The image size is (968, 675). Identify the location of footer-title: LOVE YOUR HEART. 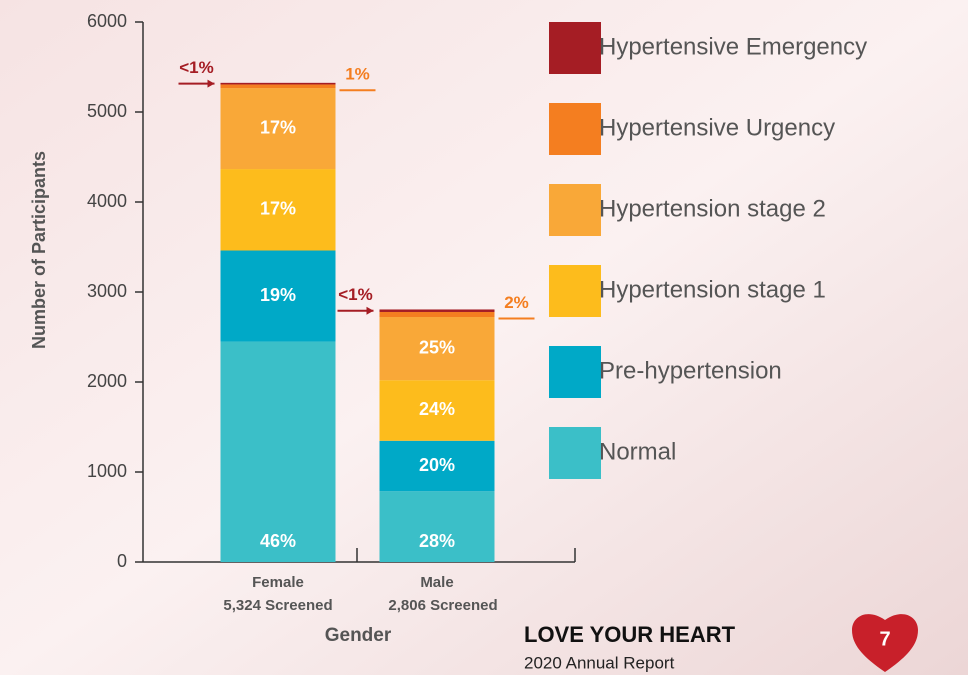
(630, 634).